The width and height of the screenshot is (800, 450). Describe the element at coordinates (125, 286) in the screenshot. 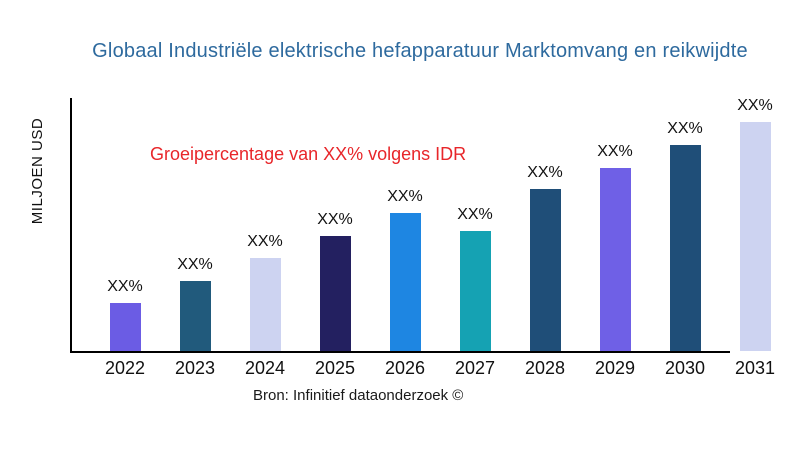

I see `bar-value-label-2022: XX%` at that location.